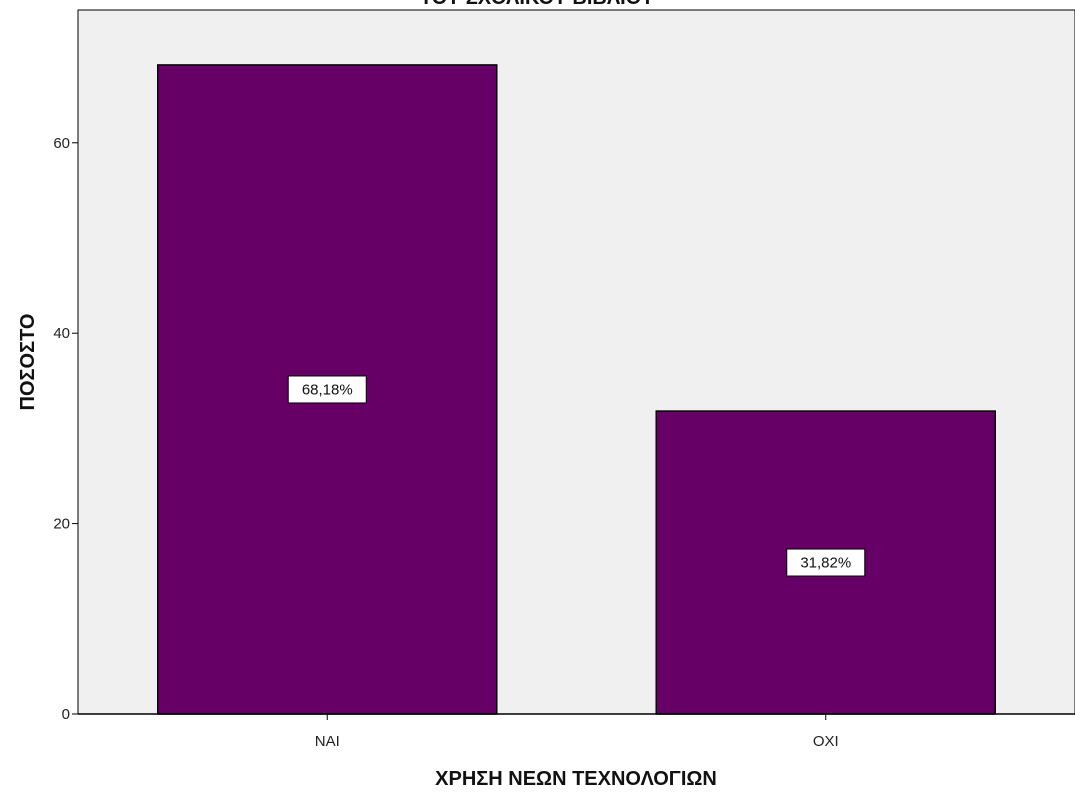 Image resolution: width=1075 pixels, height=793 pixels. Describe the element at coordinates (61, 143) in the screenshot. I see `y-tick-label-60: 60` at that location.